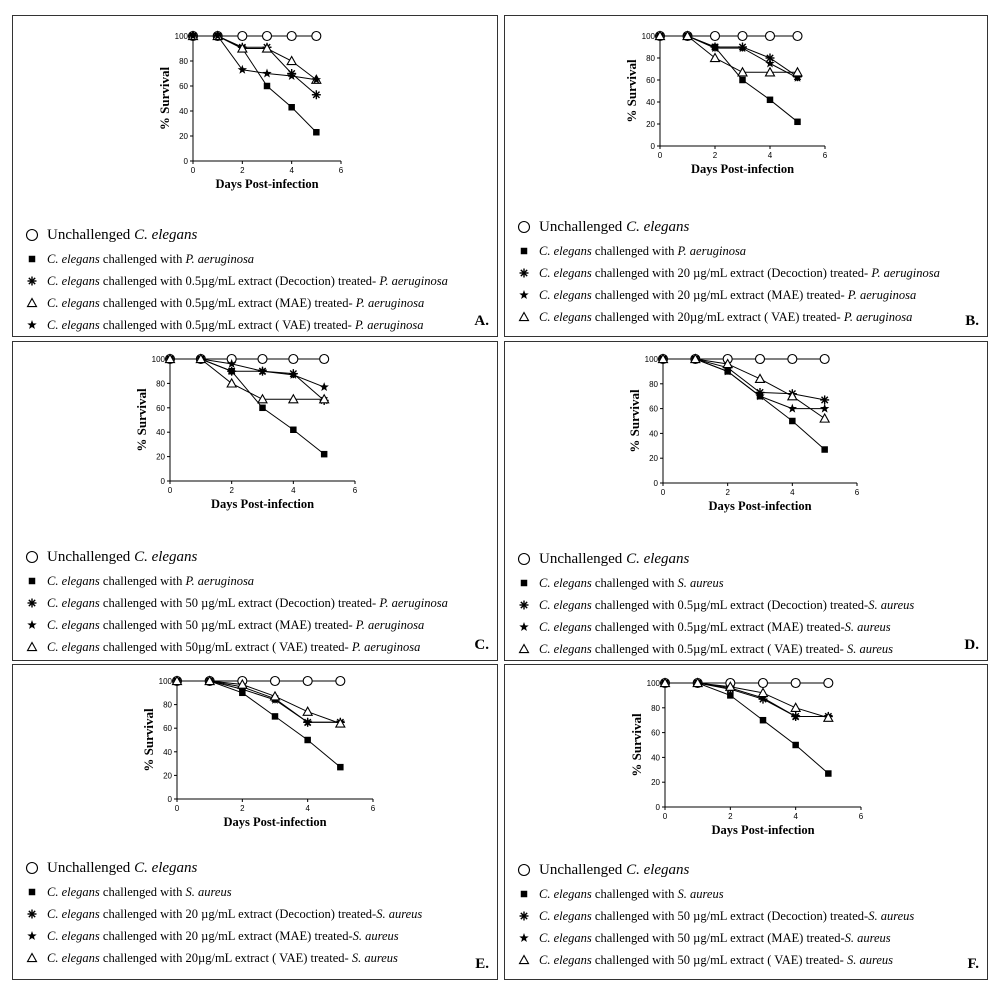 The width and height of the screenshot is (1000, 1000). What do you see at coordinates (583, 226) in the screenshot?
I see `legend-text-part: Unchallenged` at bounding box center [583, 226].